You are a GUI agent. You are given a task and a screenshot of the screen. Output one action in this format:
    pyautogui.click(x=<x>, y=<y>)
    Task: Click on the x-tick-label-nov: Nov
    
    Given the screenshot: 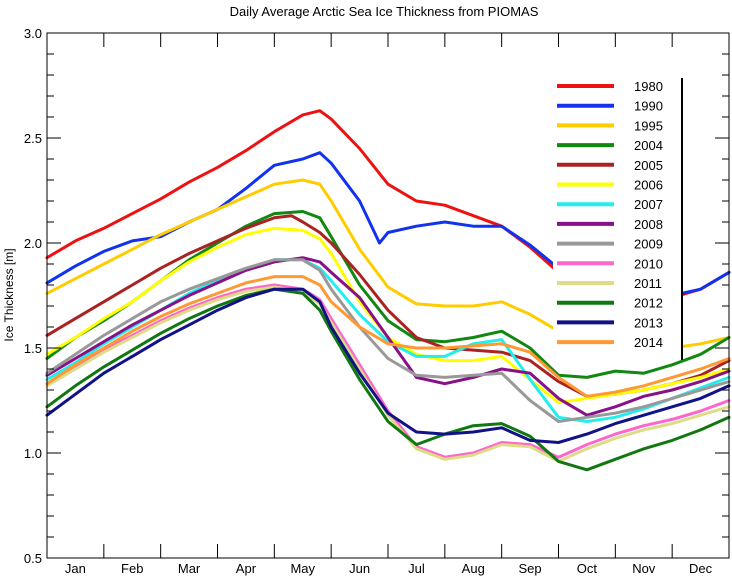 What is the action you would take?
    pyautogui.click(x=644, y=568)
    